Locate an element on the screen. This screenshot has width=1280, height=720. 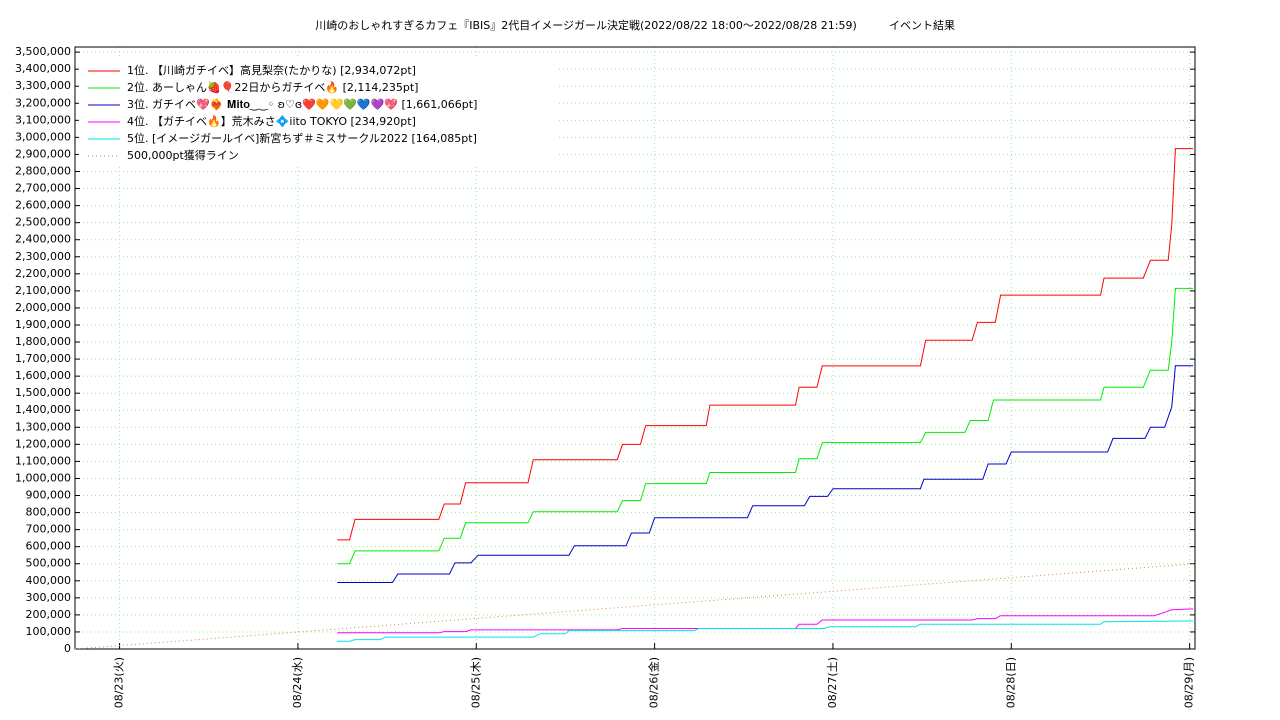
y-tick-label: 3,400,000 is located at coordinates (43, 68).